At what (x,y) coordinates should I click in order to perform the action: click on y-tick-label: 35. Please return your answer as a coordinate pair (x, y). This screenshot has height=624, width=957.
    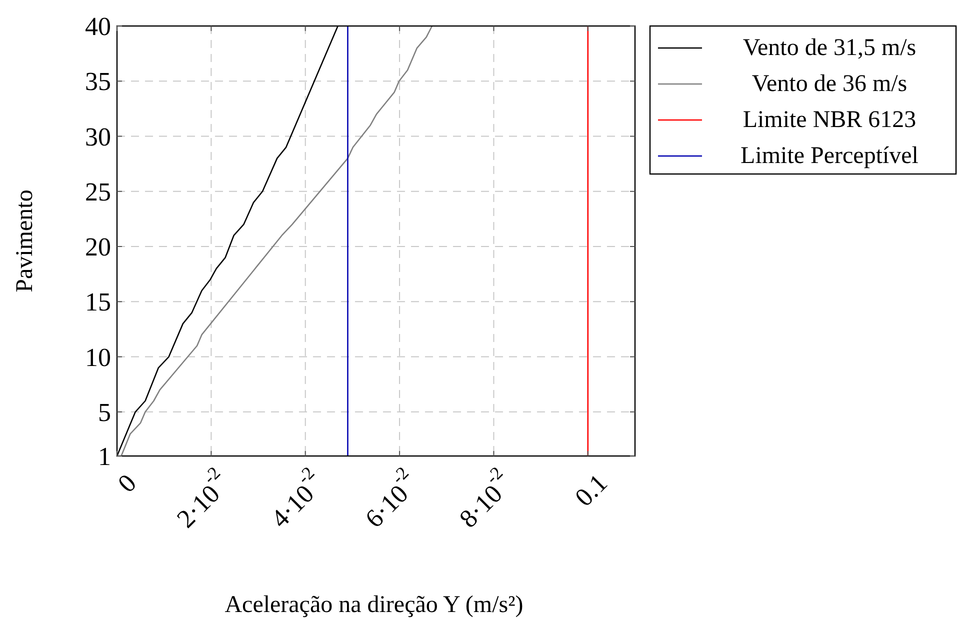
    Looking at the image, I should click on (98, 81).